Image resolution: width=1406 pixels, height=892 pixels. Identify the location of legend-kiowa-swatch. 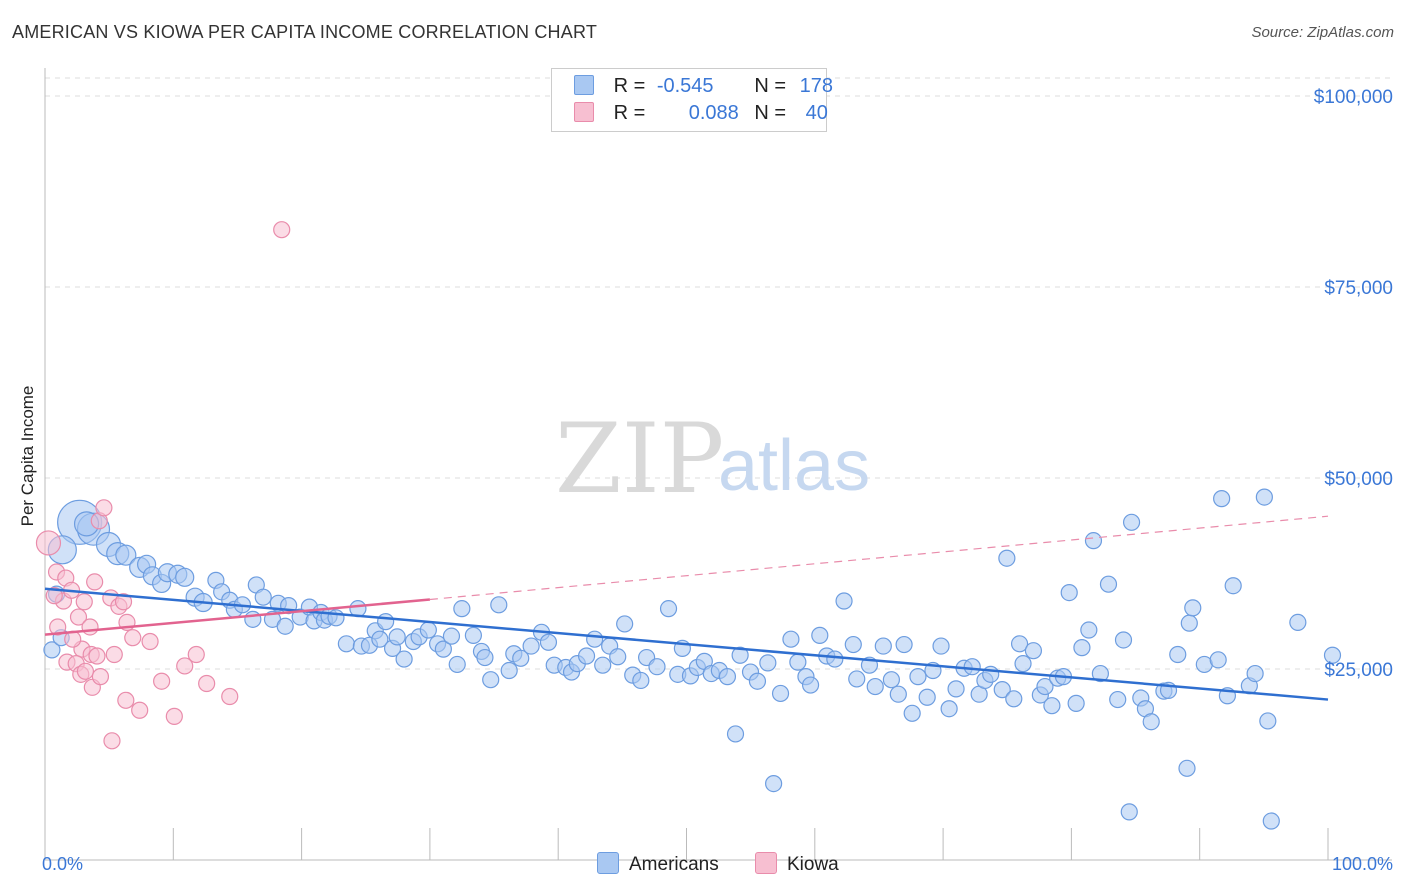
(766, 863).